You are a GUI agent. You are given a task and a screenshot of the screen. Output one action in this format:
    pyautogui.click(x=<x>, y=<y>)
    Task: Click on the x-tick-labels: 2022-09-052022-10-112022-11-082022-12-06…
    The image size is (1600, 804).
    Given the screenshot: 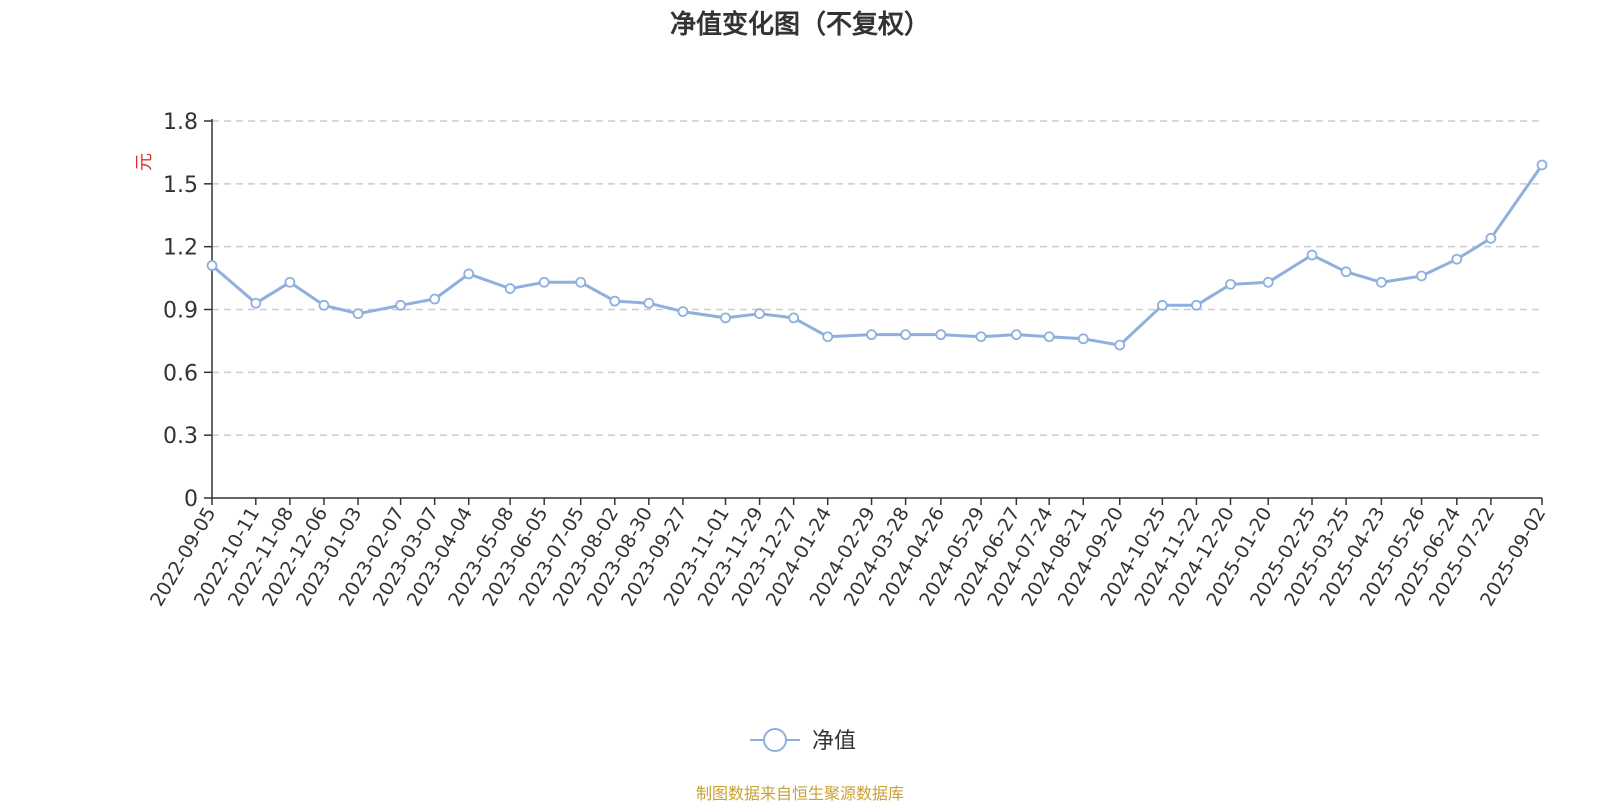 What is the action you would take?
    pyautogui.click(x=848, y=556)
    